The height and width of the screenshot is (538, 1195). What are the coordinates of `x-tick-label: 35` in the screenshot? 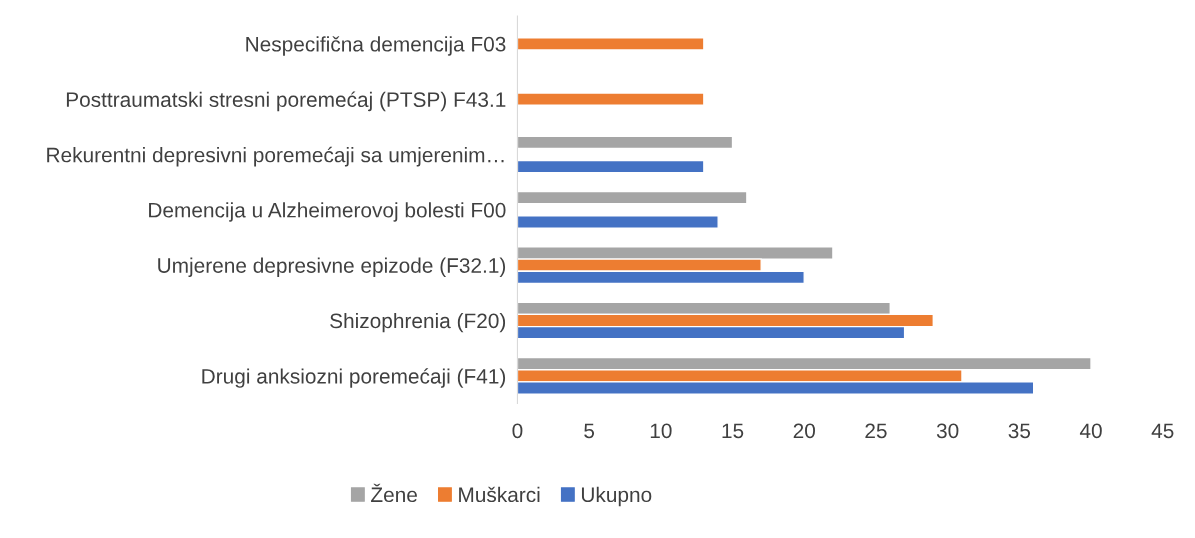 It's located at (1019, 431).